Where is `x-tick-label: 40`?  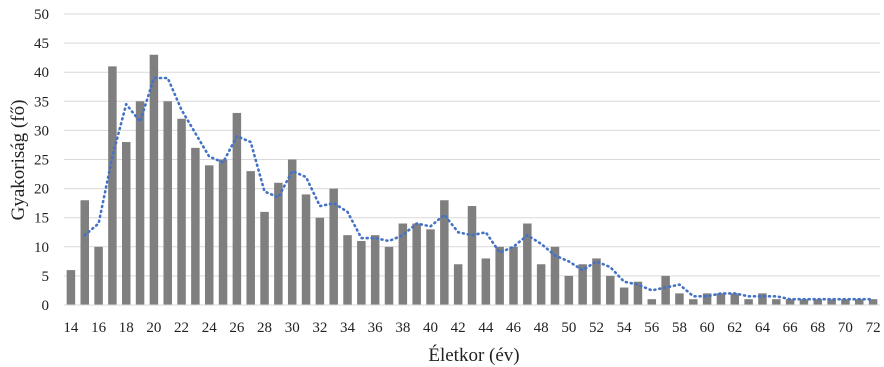
x-tick-label: 40 is located at coordinates (430, 328).